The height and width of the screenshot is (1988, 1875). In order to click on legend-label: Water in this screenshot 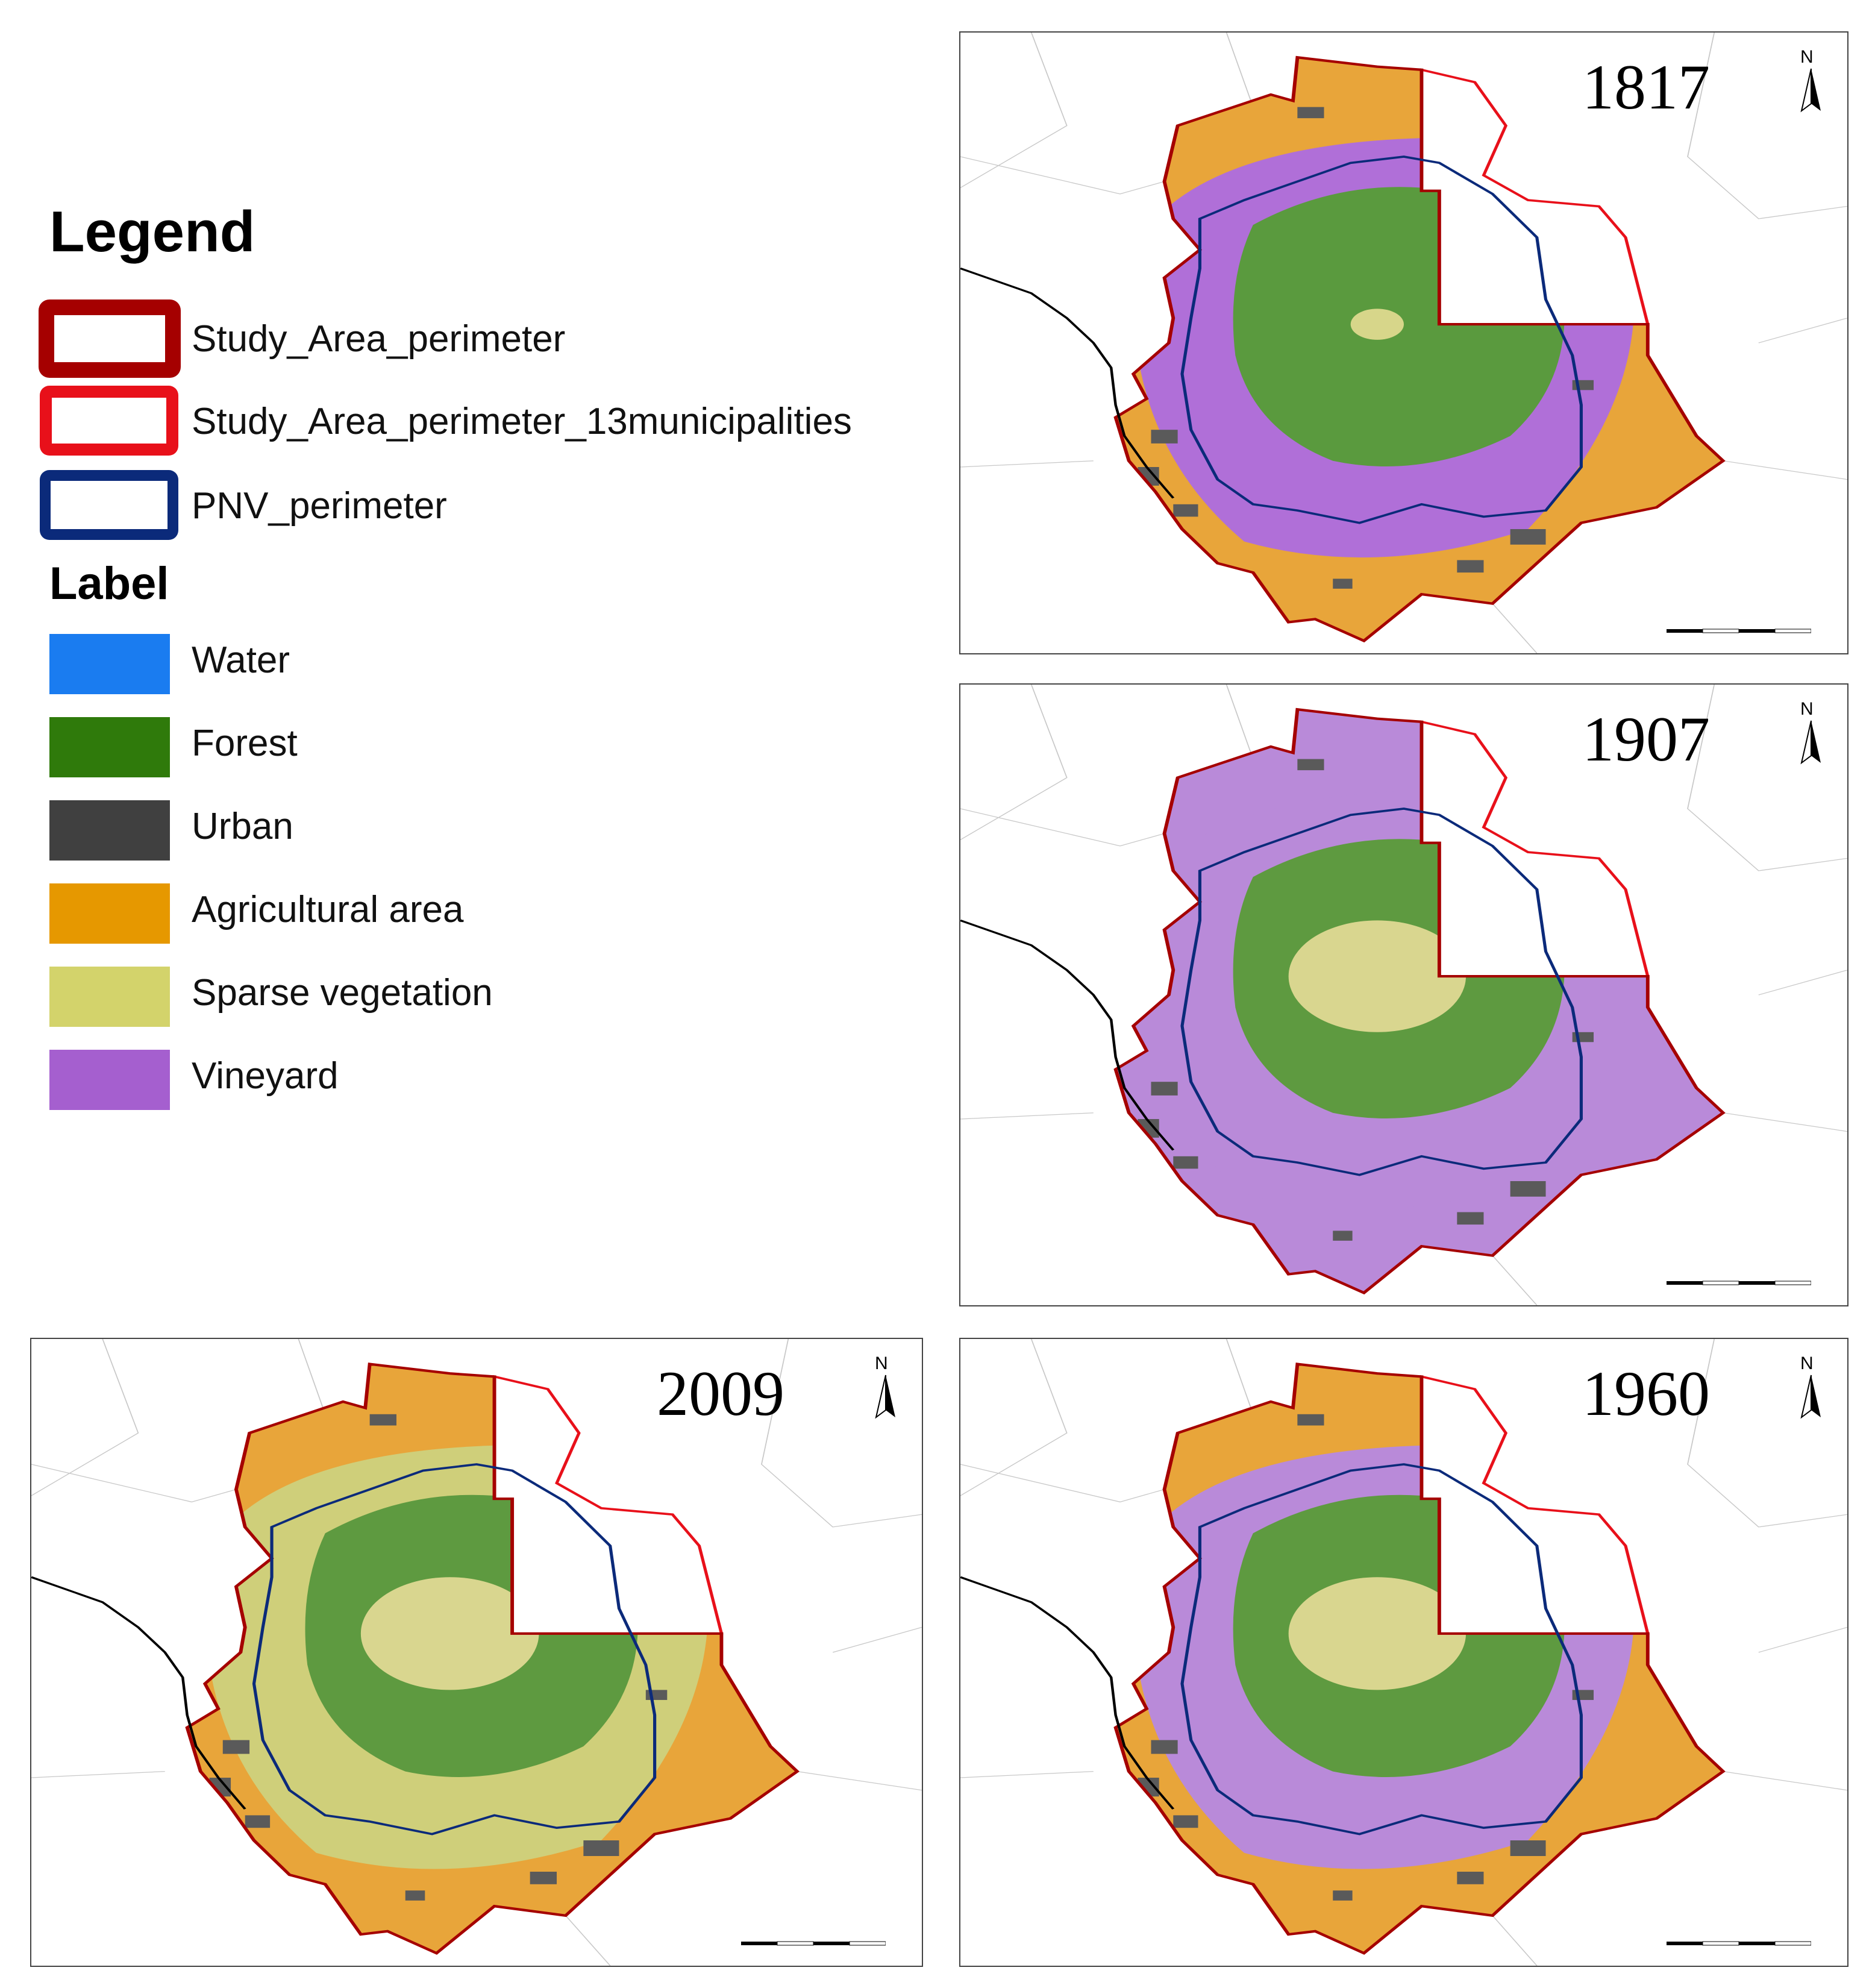, I will do `click(241, 660)`.